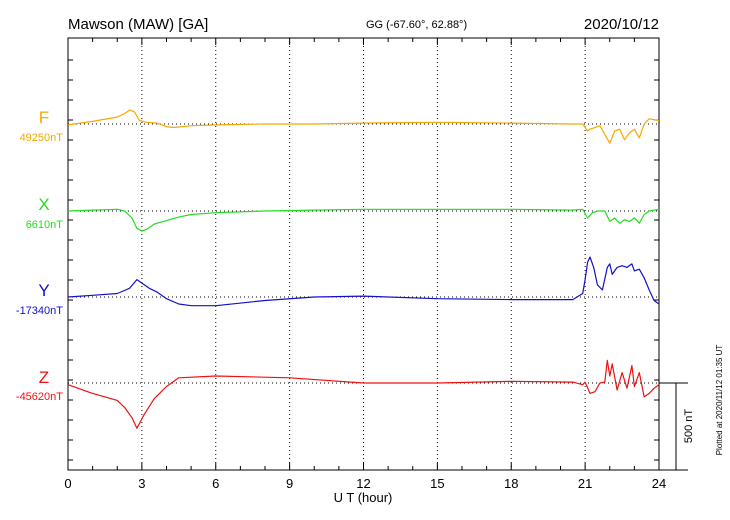 This screenshot has height=520, width=730. Describe the element at coordinates (677, 426) in the screenshot. I see `scale-bar: 500 nT` at that location.